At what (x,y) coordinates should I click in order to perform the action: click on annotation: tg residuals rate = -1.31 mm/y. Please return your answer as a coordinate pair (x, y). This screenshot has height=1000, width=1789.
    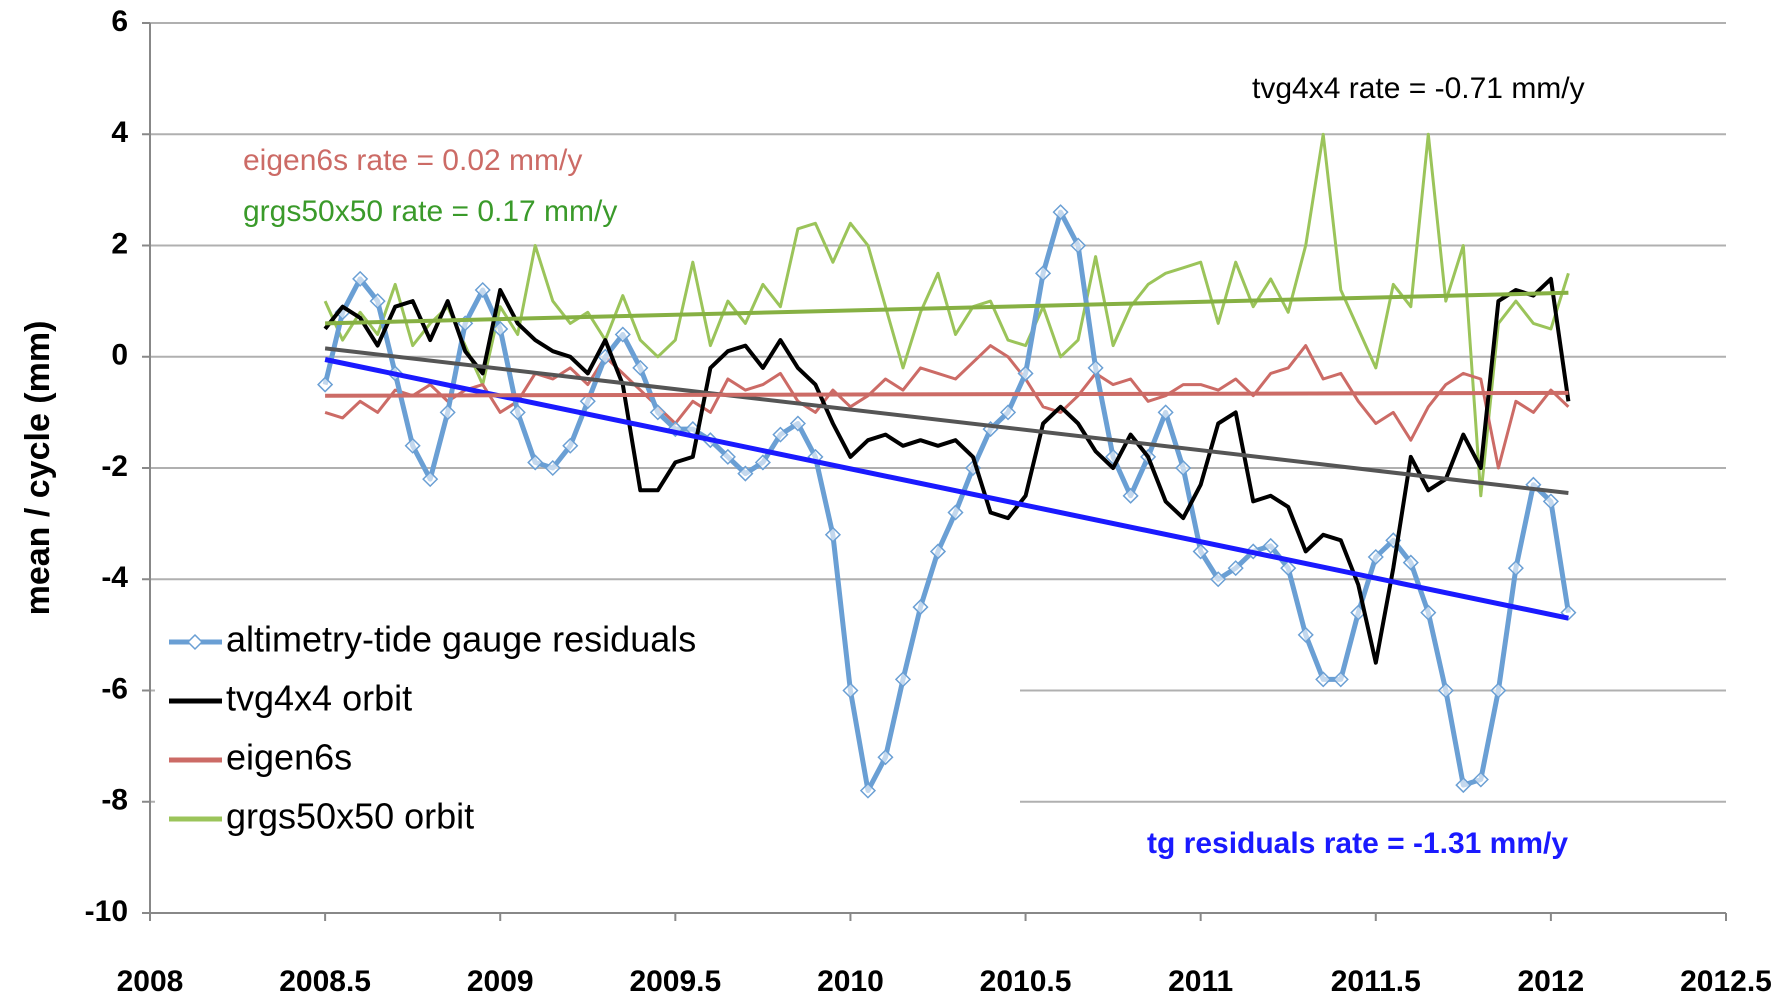
    Looking at the image, I should click on (1357, 843).